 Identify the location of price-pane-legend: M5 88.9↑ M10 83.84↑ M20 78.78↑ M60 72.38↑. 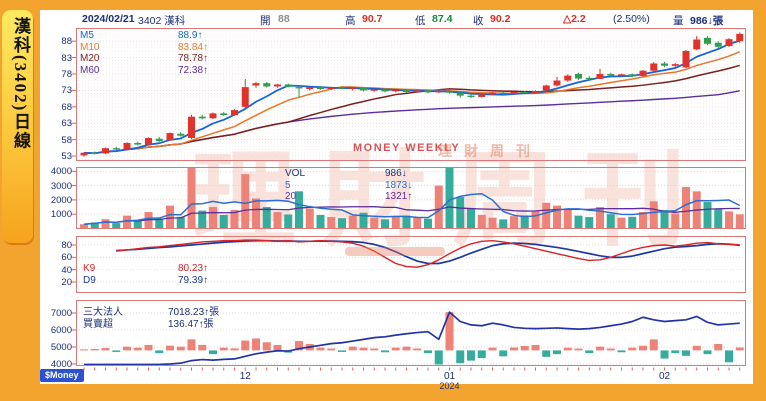
(144, 53).